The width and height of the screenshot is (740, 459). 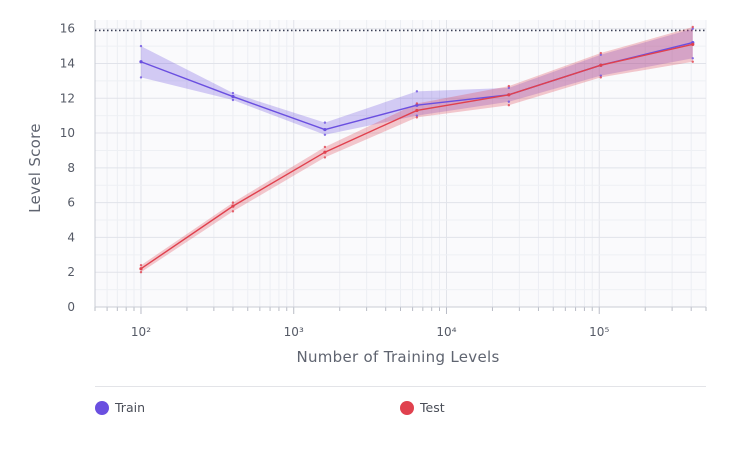 What do you see at coordinates (407, 407) in the screenshot?
I see `test-legend-marker` at bounding box center [407, 407].